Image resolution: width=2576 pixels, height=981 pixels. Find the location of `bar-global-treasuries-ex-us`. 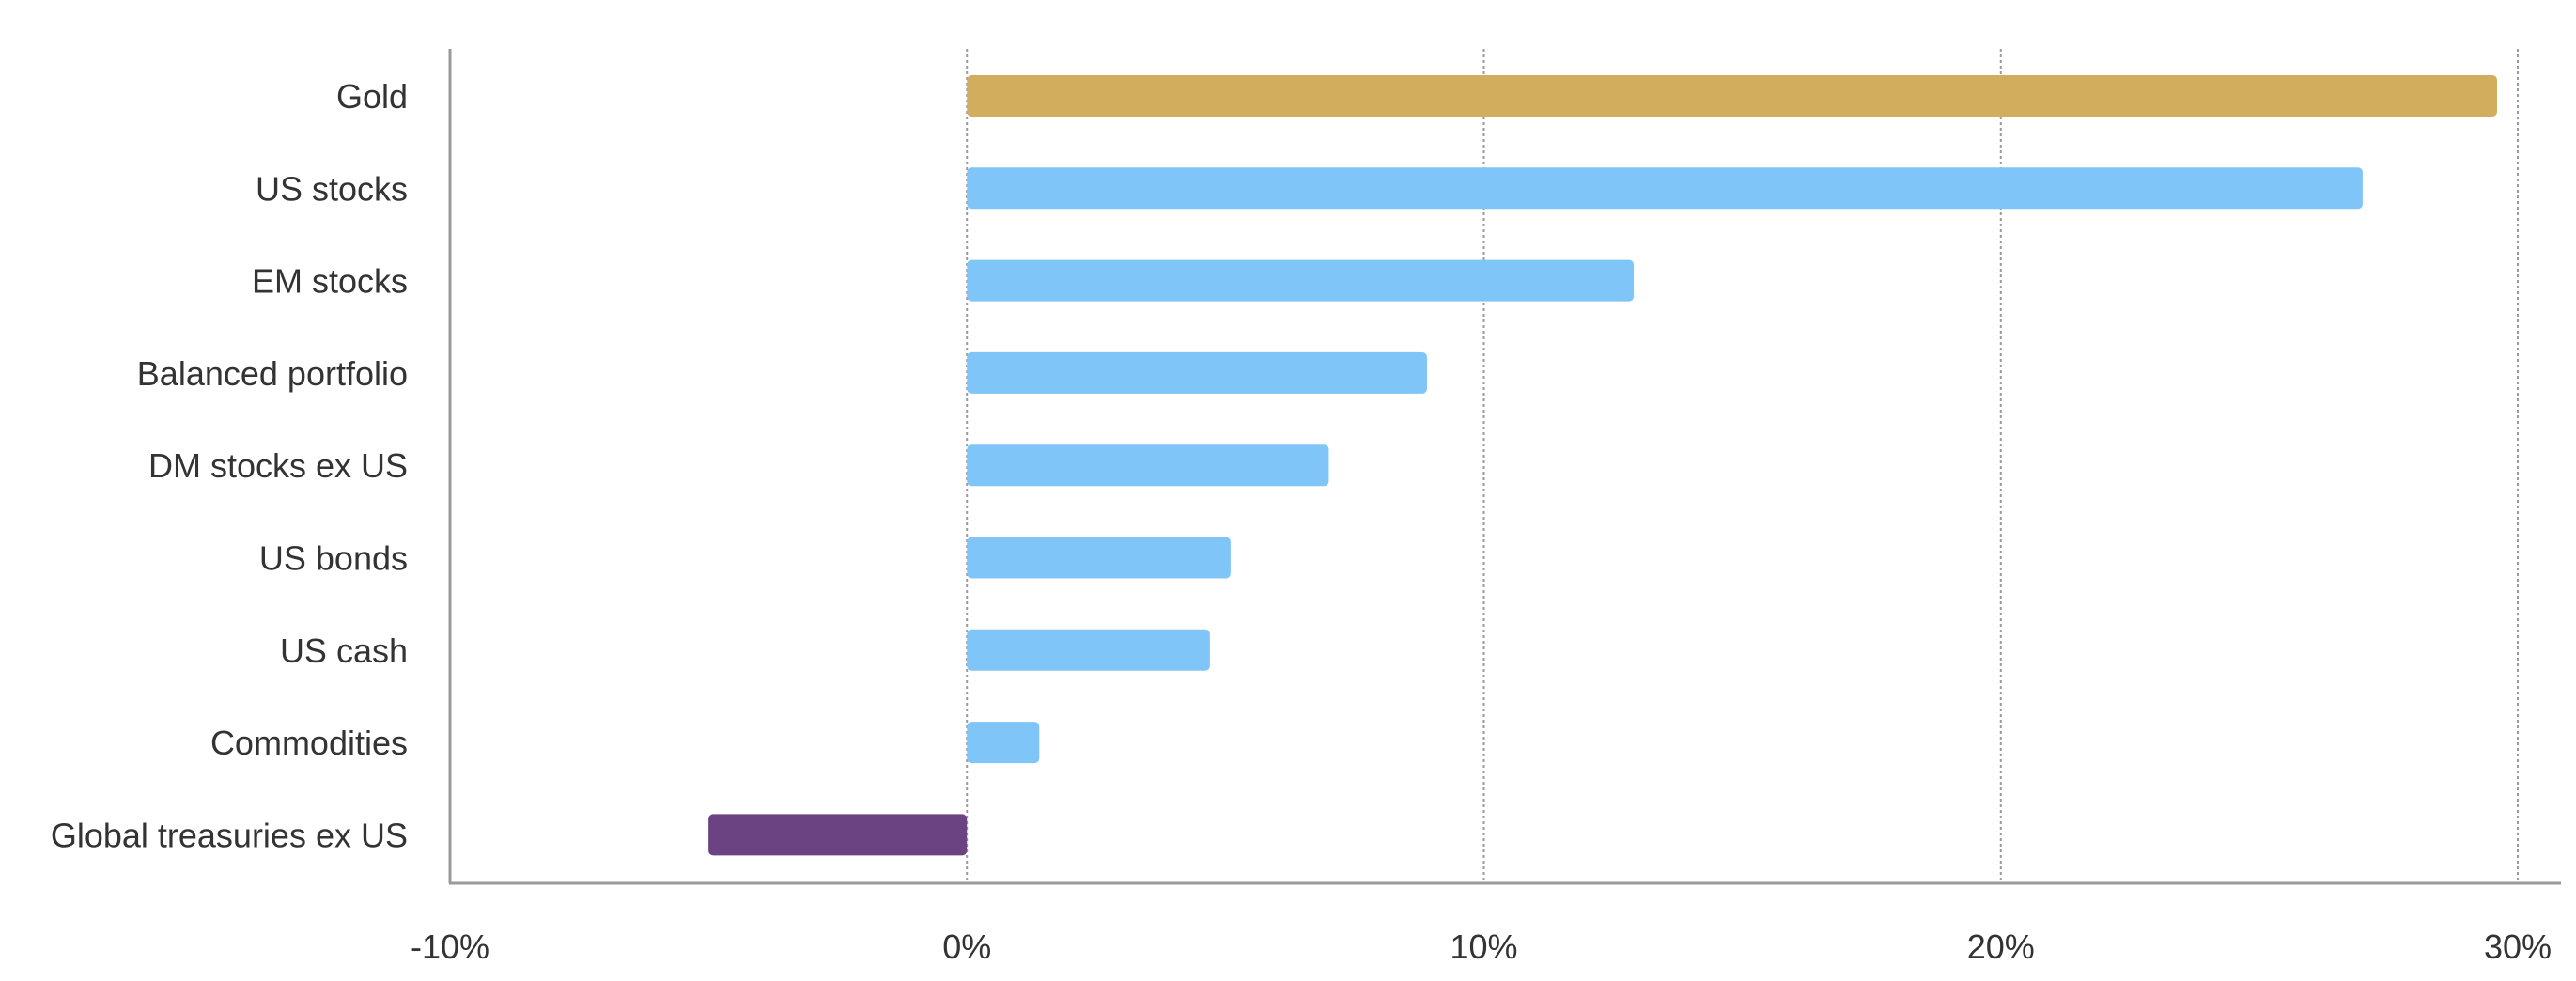

bar-global-treasuries-ex-us is located at coordinates (838, 835).